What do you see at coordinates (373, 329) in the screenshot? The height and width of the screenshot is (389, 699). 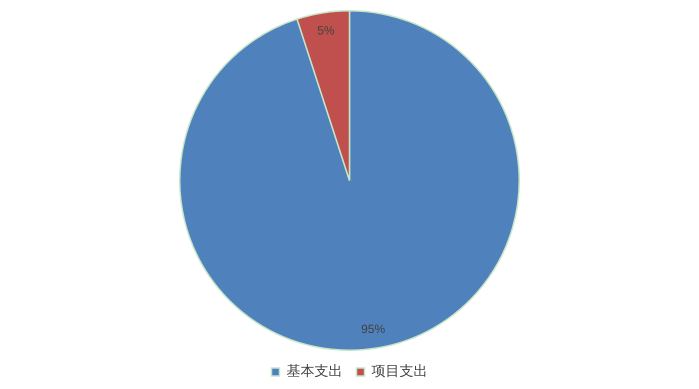 I see `data-label: 95%` at bounding box center [373, 329].